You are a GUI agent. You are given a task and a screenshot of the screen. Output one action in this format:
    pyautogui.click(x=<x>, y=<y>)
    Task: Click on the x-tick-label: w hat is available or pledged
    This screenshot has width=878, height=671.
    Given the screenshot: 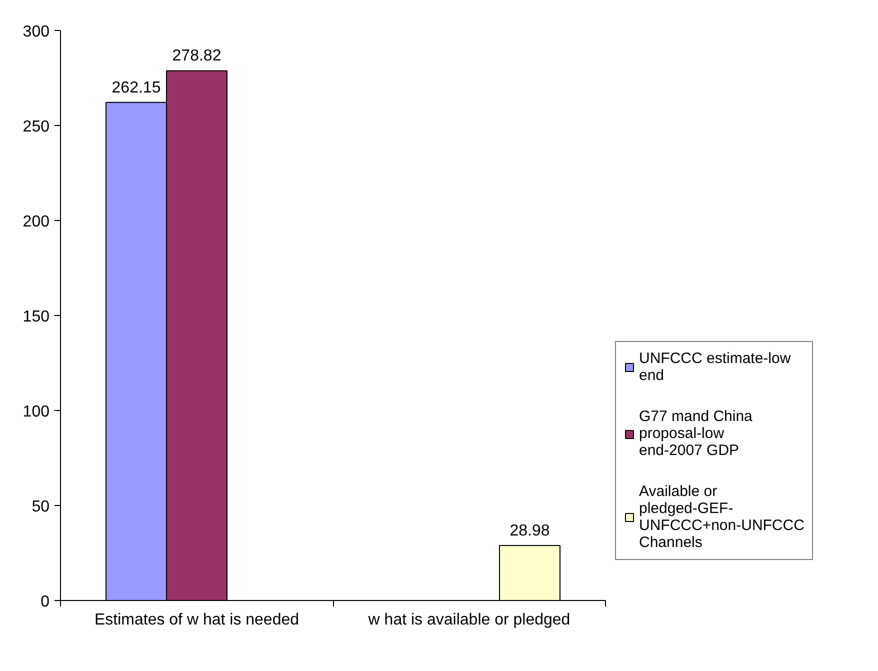 What is the action you would take?
    pyautogui.click(x=468, y=620)
    